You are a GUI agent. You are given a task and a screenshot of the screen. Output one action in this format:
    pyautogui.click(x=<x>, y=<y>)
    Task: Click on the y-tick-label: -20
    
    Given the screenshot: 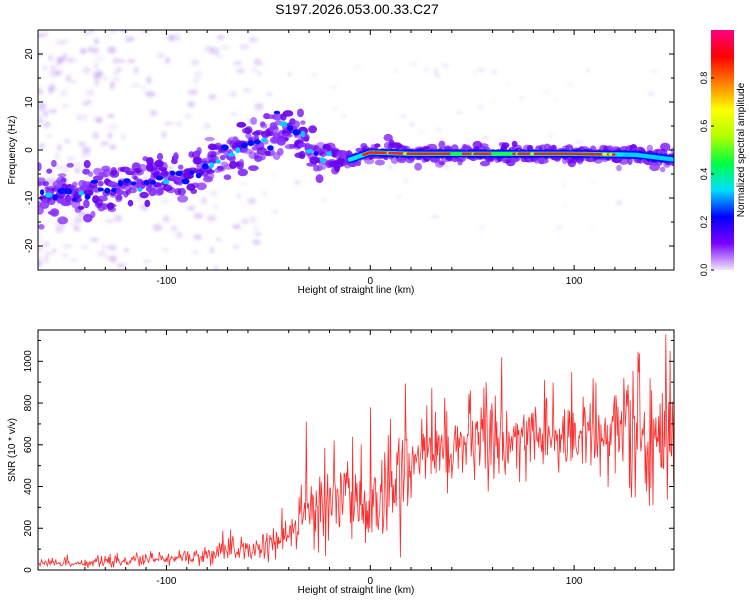 What is the action you would take?
    pyautogui.click(x=29, y=245)
    